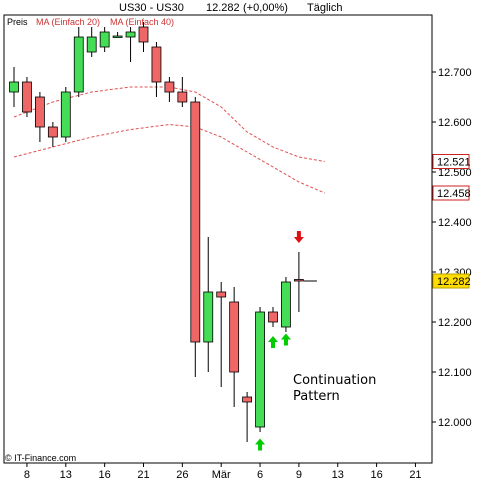  Describe the element at coordinates (455, 373) in the screenshot. I see `y-tick-label: 12.100` at that location.